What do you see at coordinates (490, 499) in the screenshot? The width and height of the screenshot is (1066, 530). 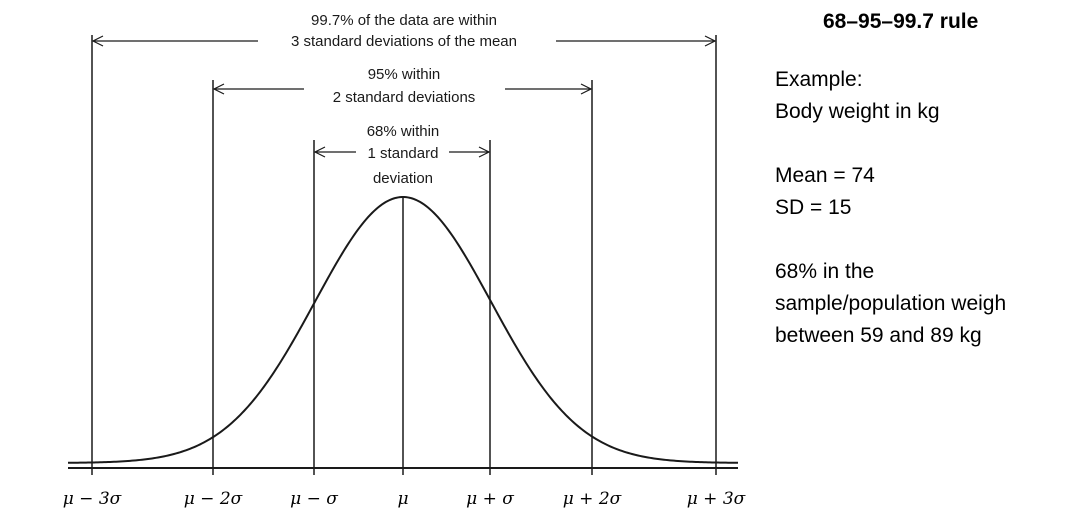 I see `tick-label-plus-1sigma: μ + σ` at bounding box center [490, 499].